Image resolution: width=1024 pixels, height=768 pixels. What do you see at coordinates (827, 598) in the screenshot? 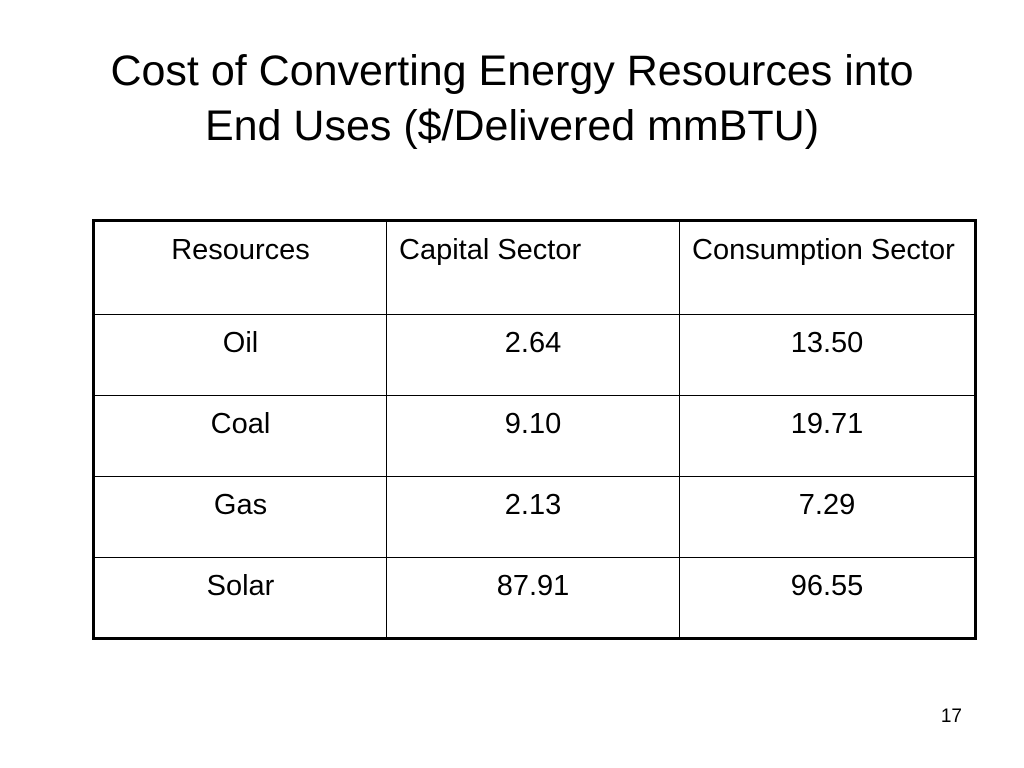
I see `cell-consumption-sector: 96.55` at bounding box center [827, 598].